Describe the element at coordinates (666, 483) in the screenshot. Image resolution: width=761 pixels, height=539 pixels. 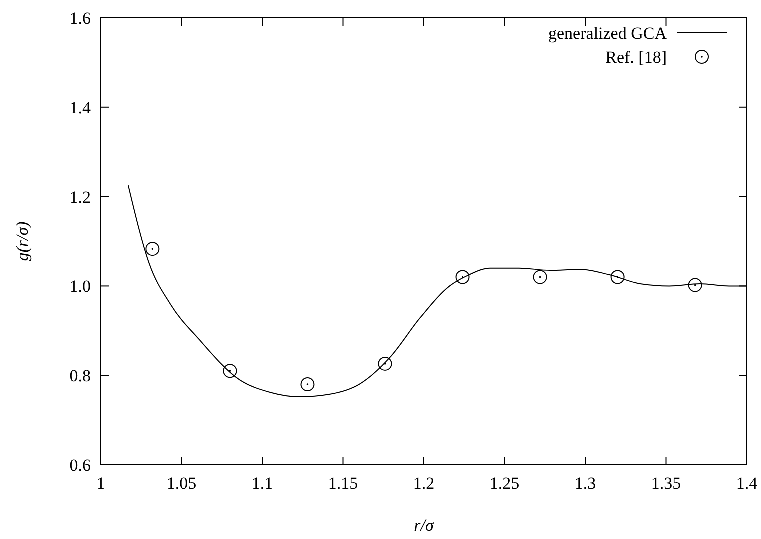
I see `x-tick-label: 1.35` at that location.